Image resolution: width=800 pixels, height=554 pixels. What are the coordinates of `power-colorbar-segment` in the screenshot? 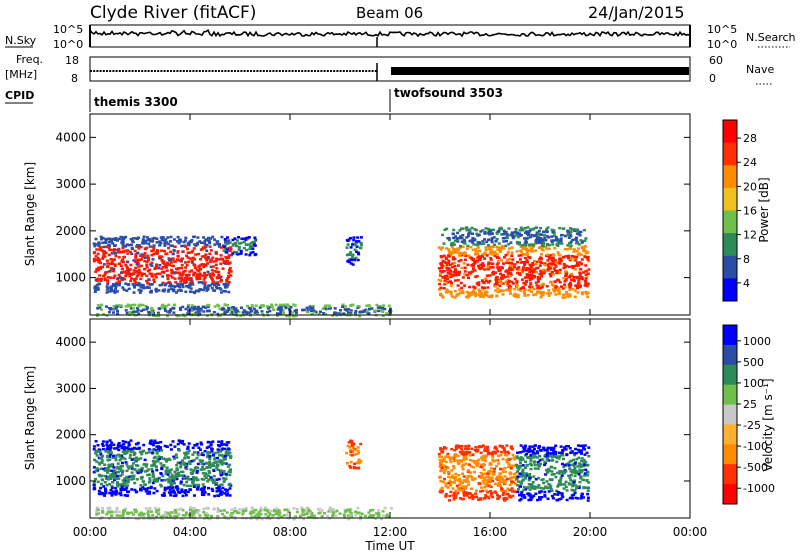 It's located at (730, 245).